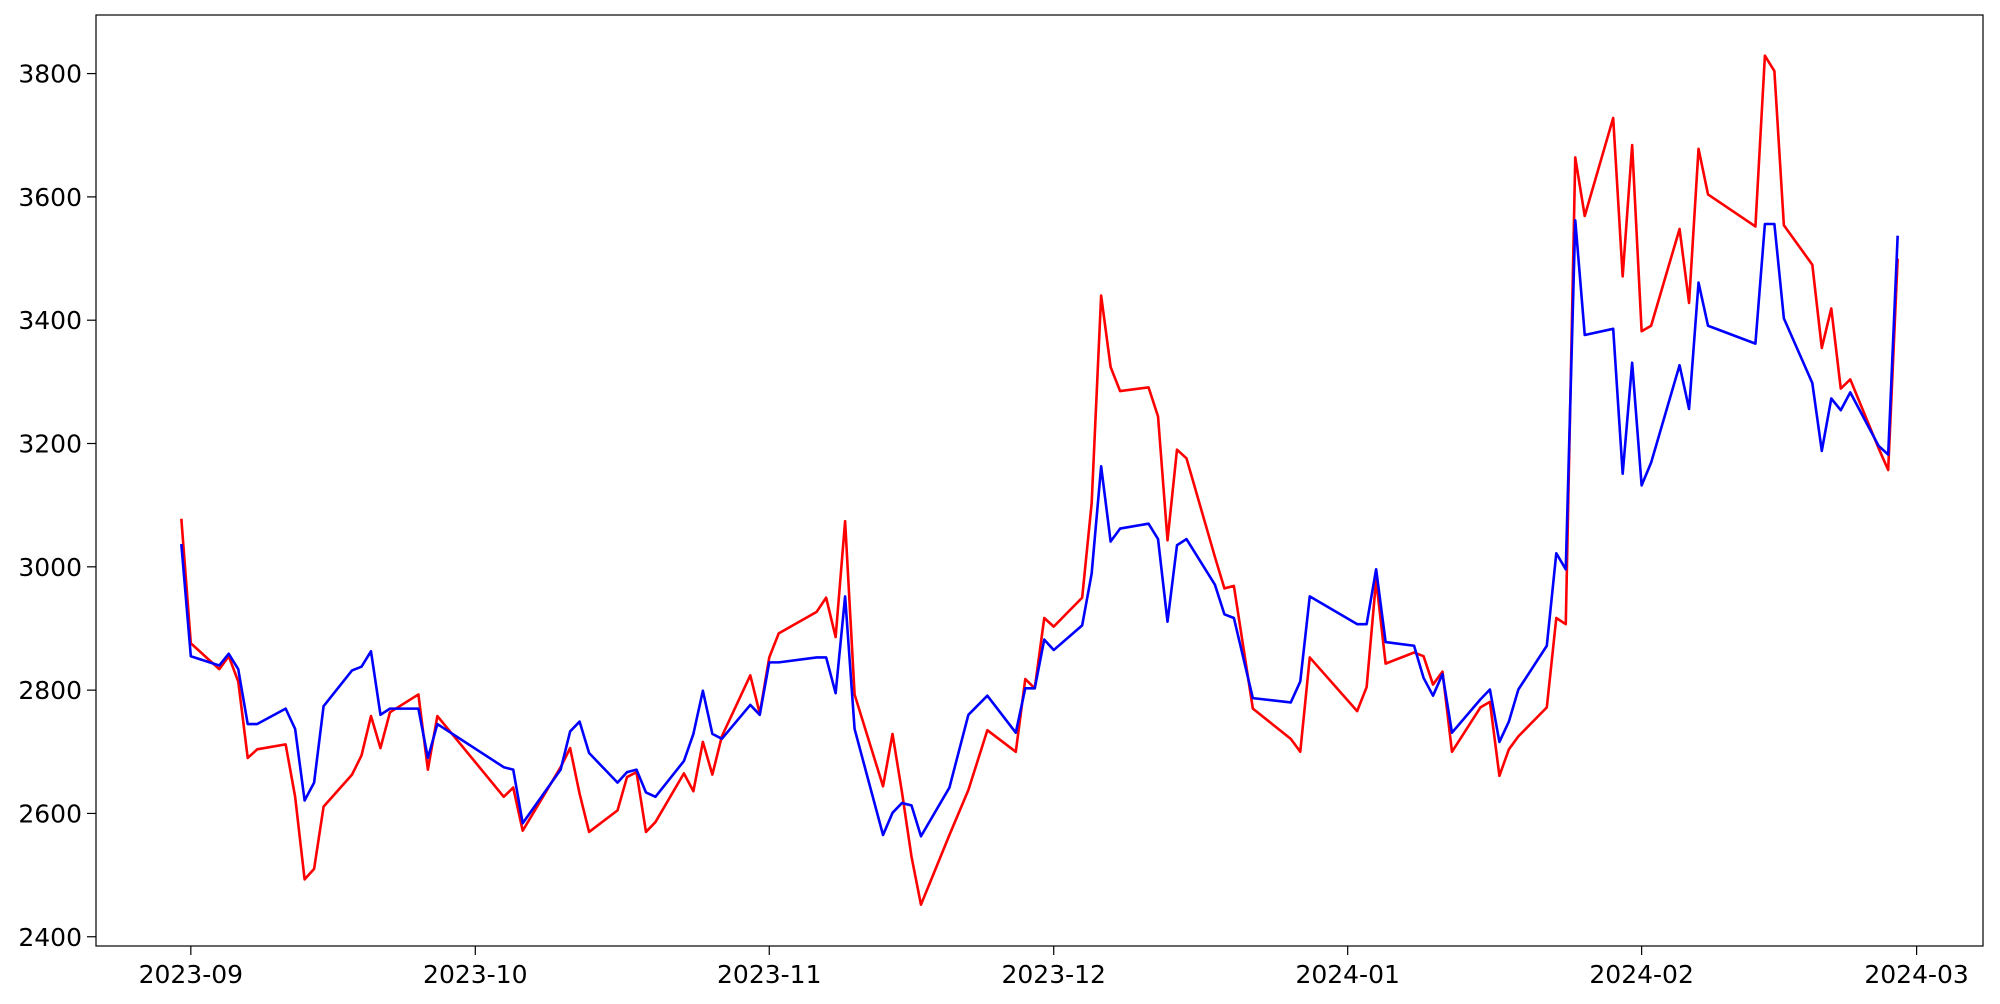 The width and height of the screenshot is (2000, 1004). Describe the element at coordinates (50, 74) in the screenshot. I see `y-tick-label: 3800` at that location.